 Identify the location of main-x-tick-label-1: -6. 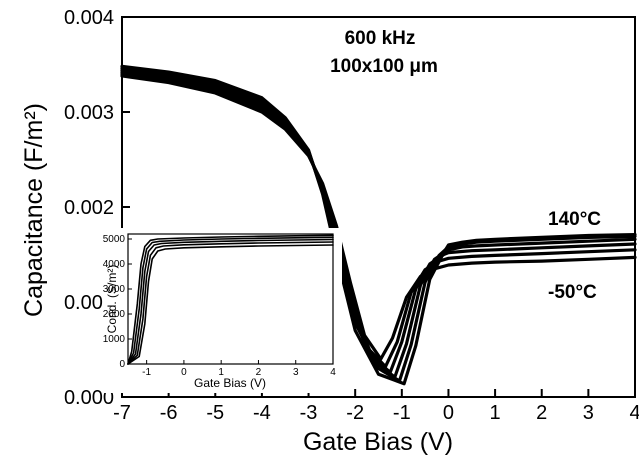
(169, 413).